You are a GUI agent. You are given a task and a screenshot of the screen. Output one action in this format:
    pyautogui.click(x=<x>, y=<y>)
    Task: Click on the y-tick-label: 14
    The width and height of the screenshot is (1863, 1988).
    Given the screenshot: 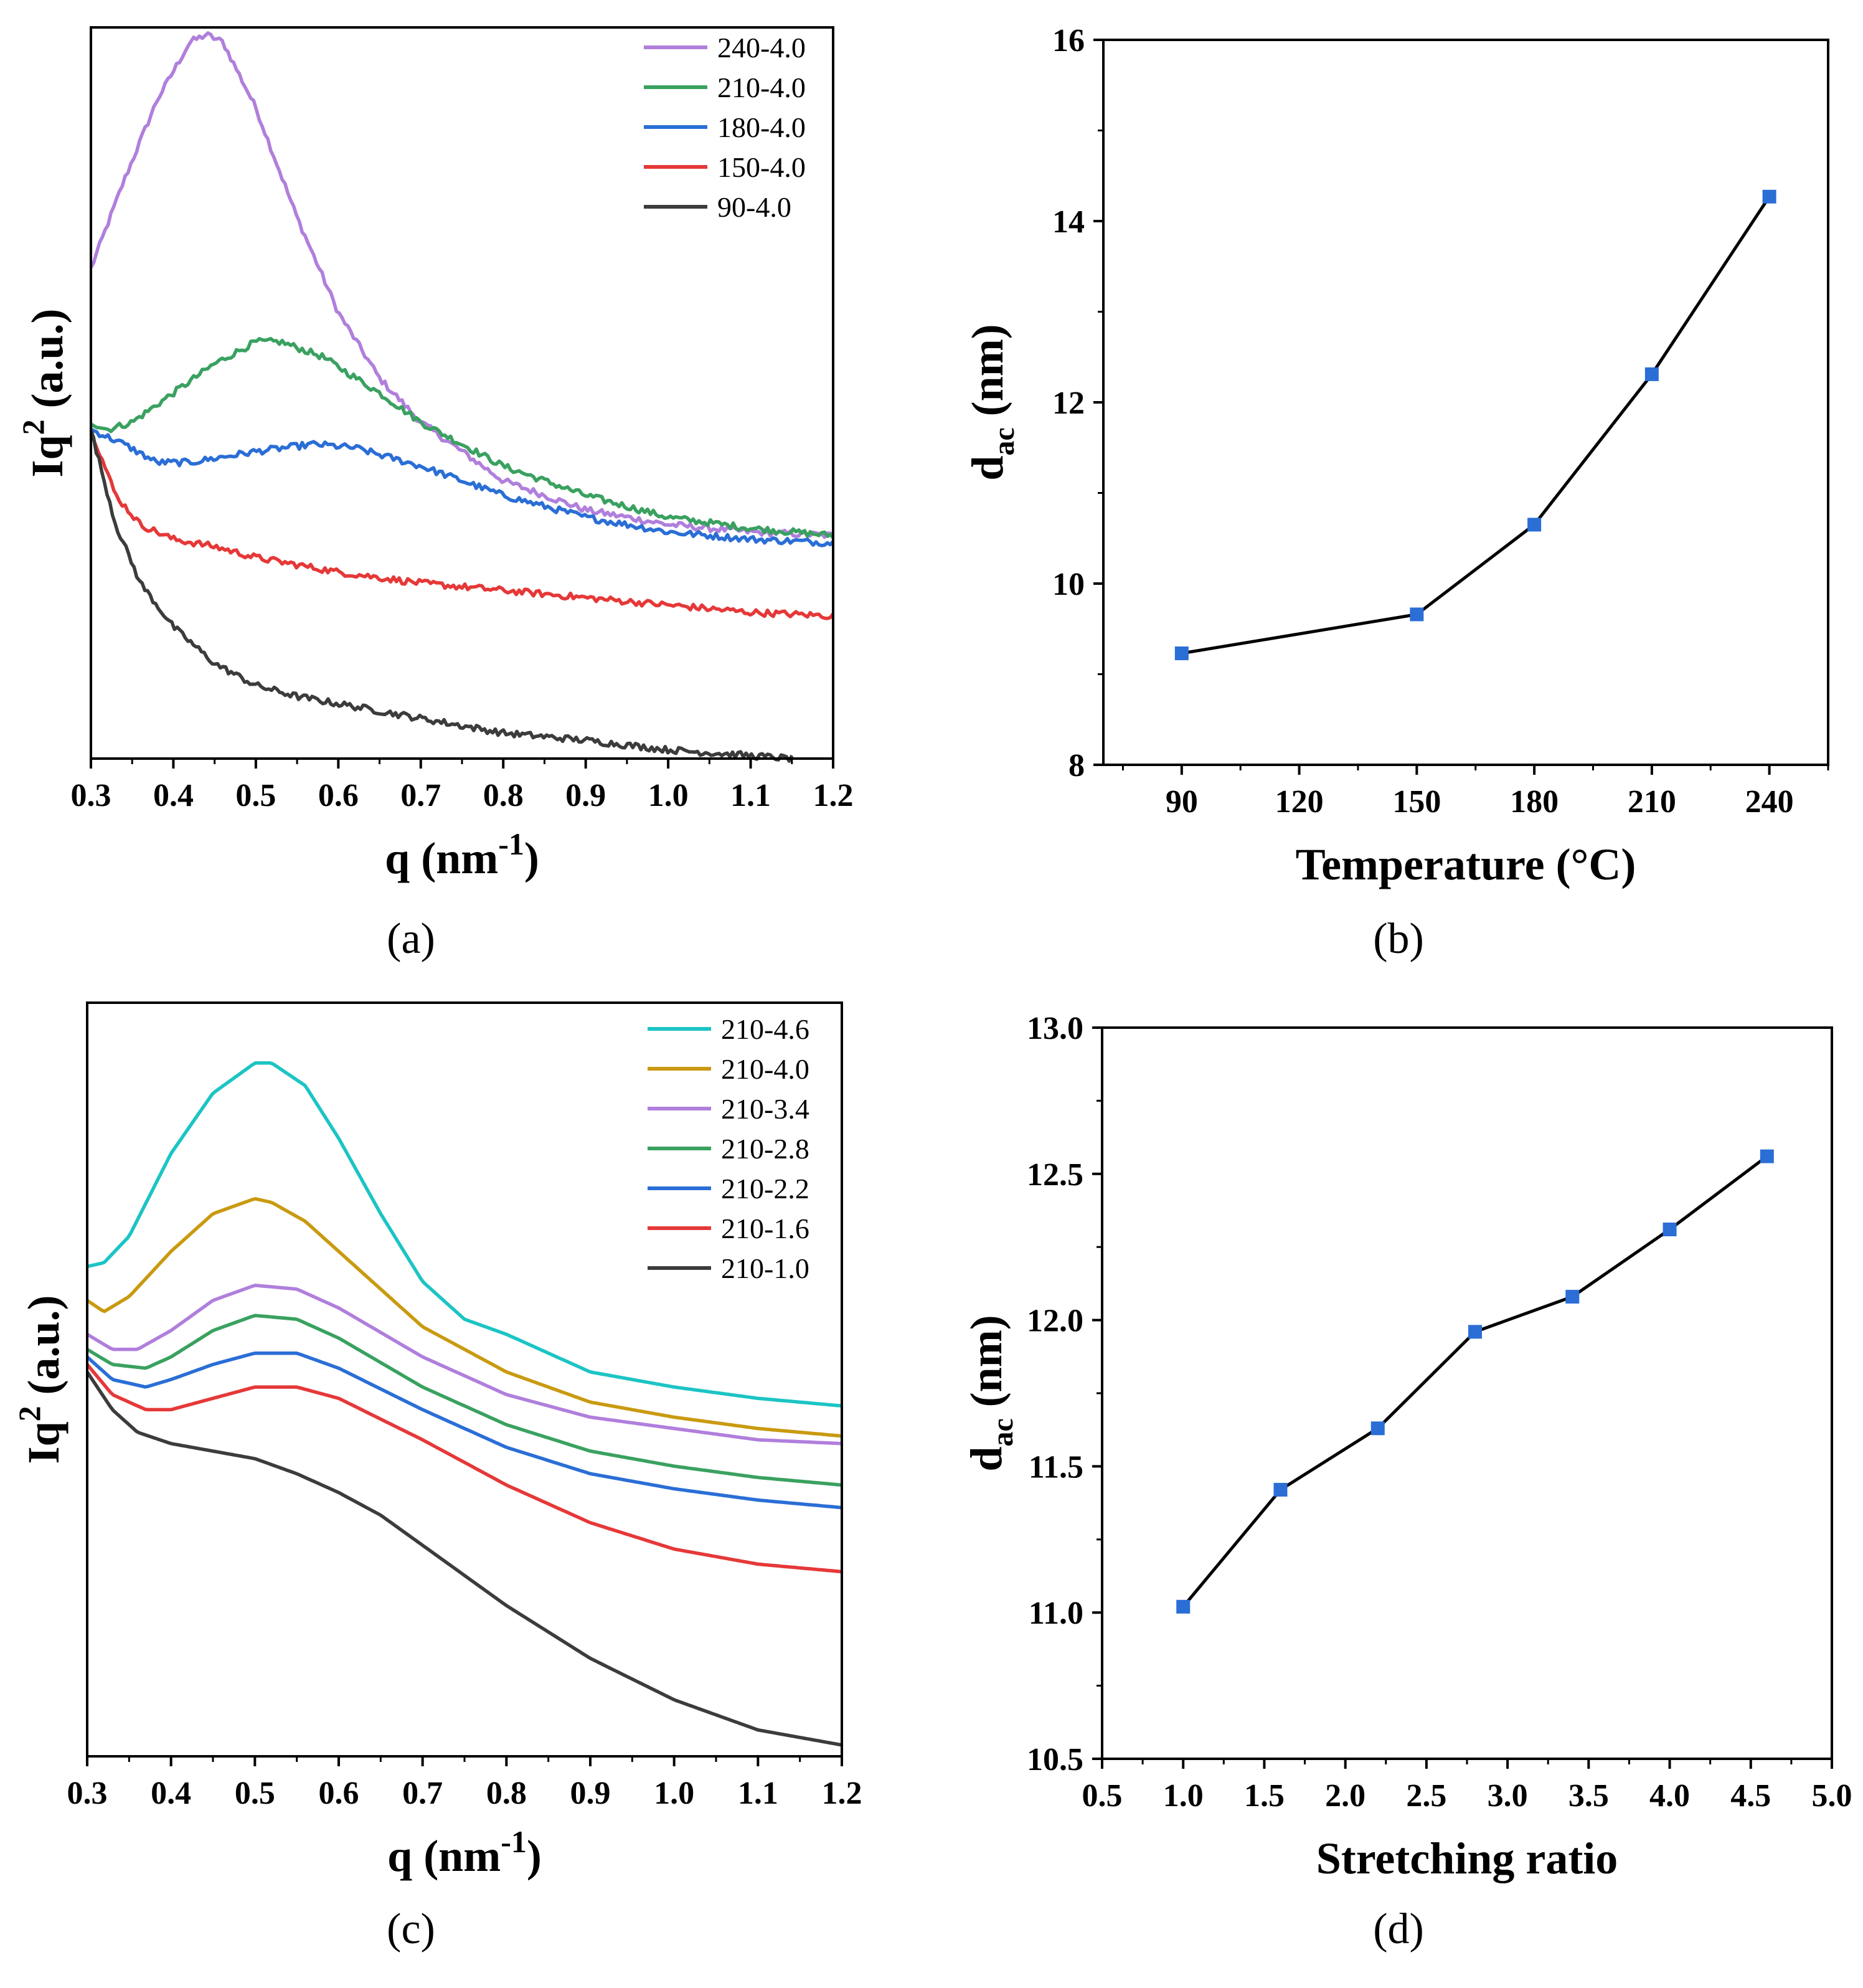 What is the action you would take?
    pyautogui.click(x=1068, y=222)
    